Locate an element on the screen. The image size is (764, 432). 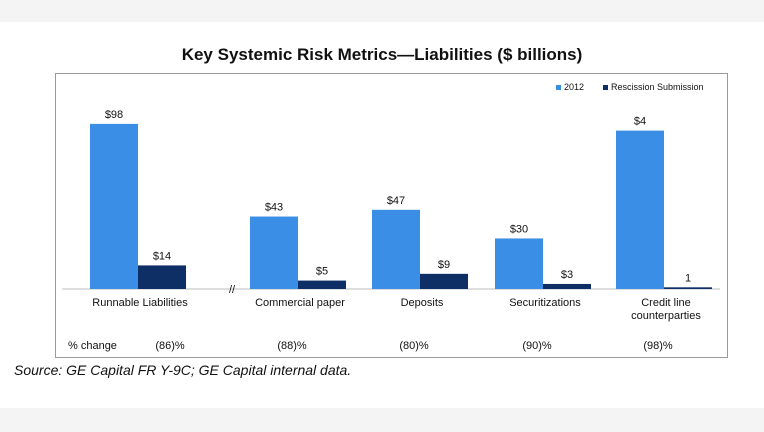
data-label-2012-0: $98 is located at coordinates (114, 115).